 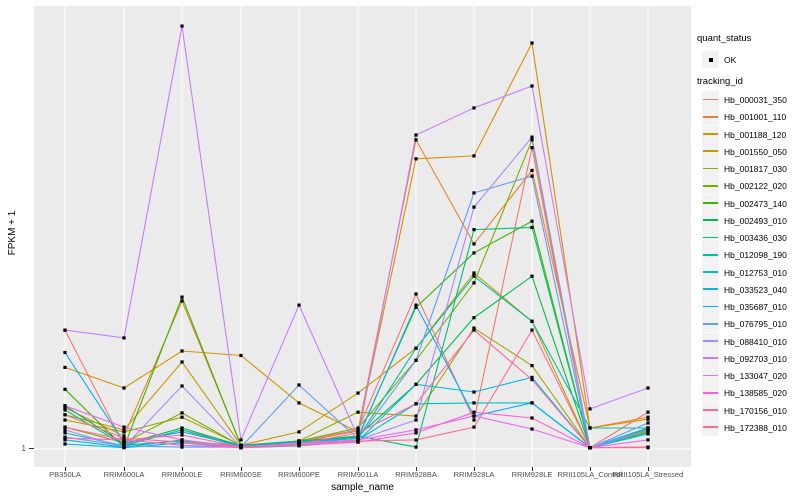 I want to click on y-tick-label: 1, so click(x=23, y=448).